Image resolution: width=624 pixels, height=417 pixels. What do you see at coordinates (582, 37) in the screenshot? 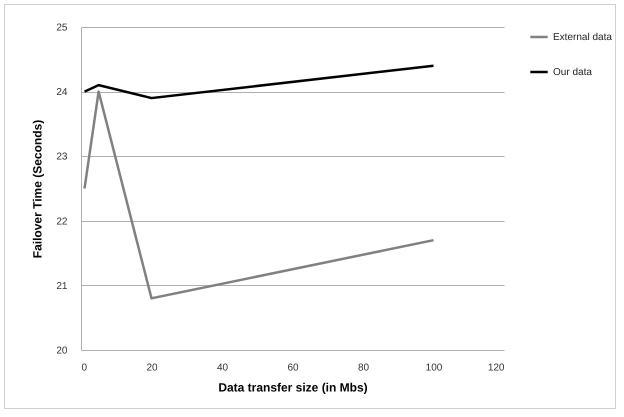
I see `legend-label: External data` at bounding box center [582, 37].